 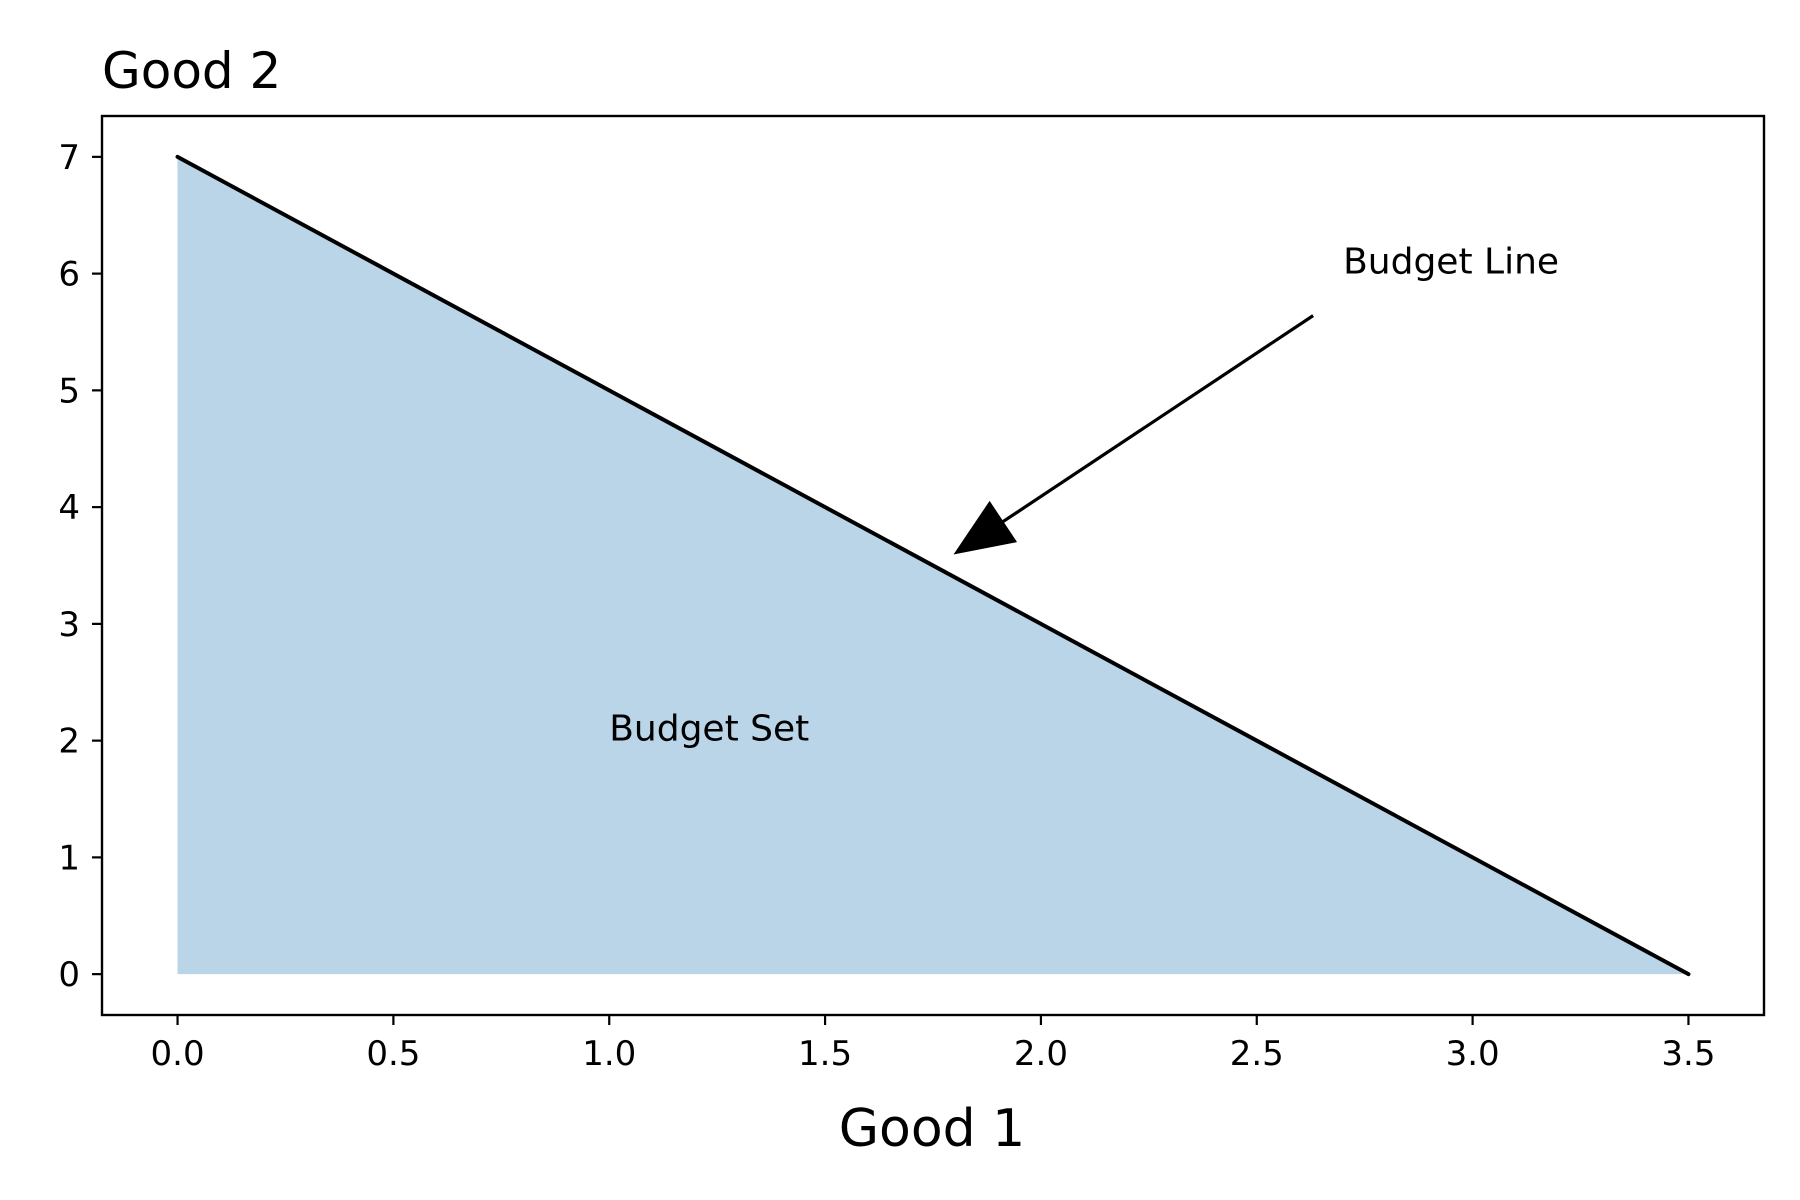 What do you see at coordinates (393, 1054) in the screenshot?
I see `x-tick-label: 0.5` at bounding box center [393, 1054].